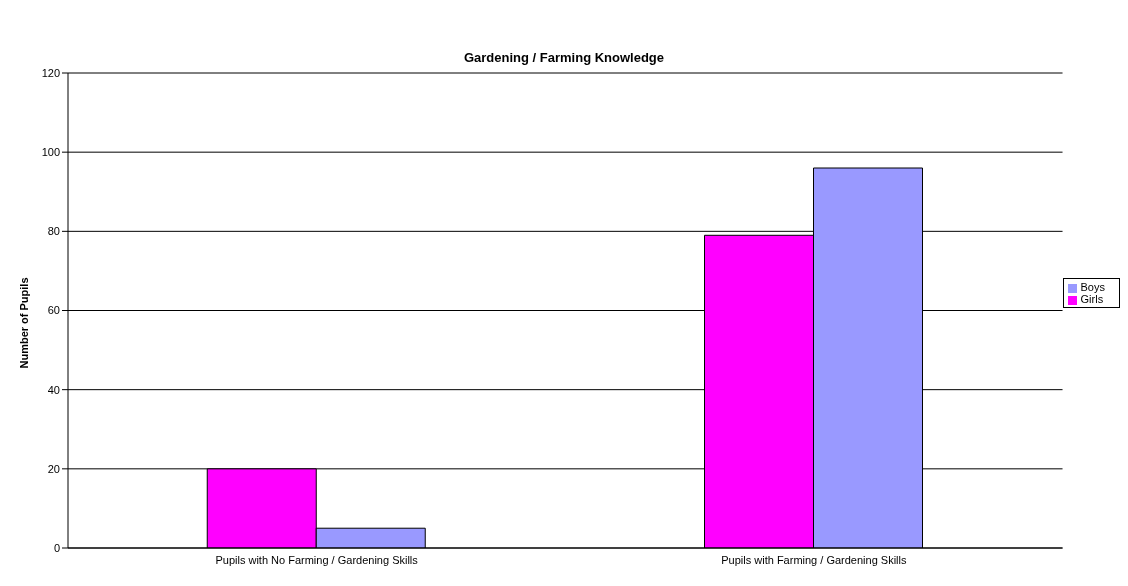 Image resolution: width=1128 pixels, height=586 pixels. Describe the element at coordinates (53, 231) in the screenshot. I see `y-tick-label: 80` at that location.